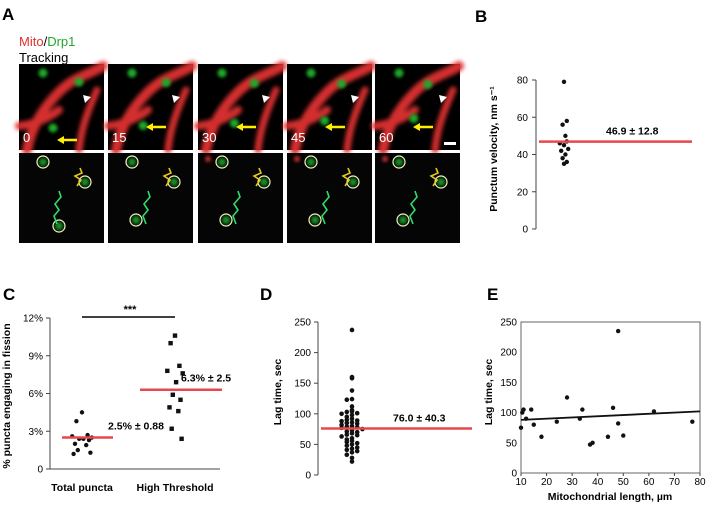  What do you see at coordinates (266, 294) in the screenshot?
I see `panel-d-letter: D` at bounding box center [266, 294].